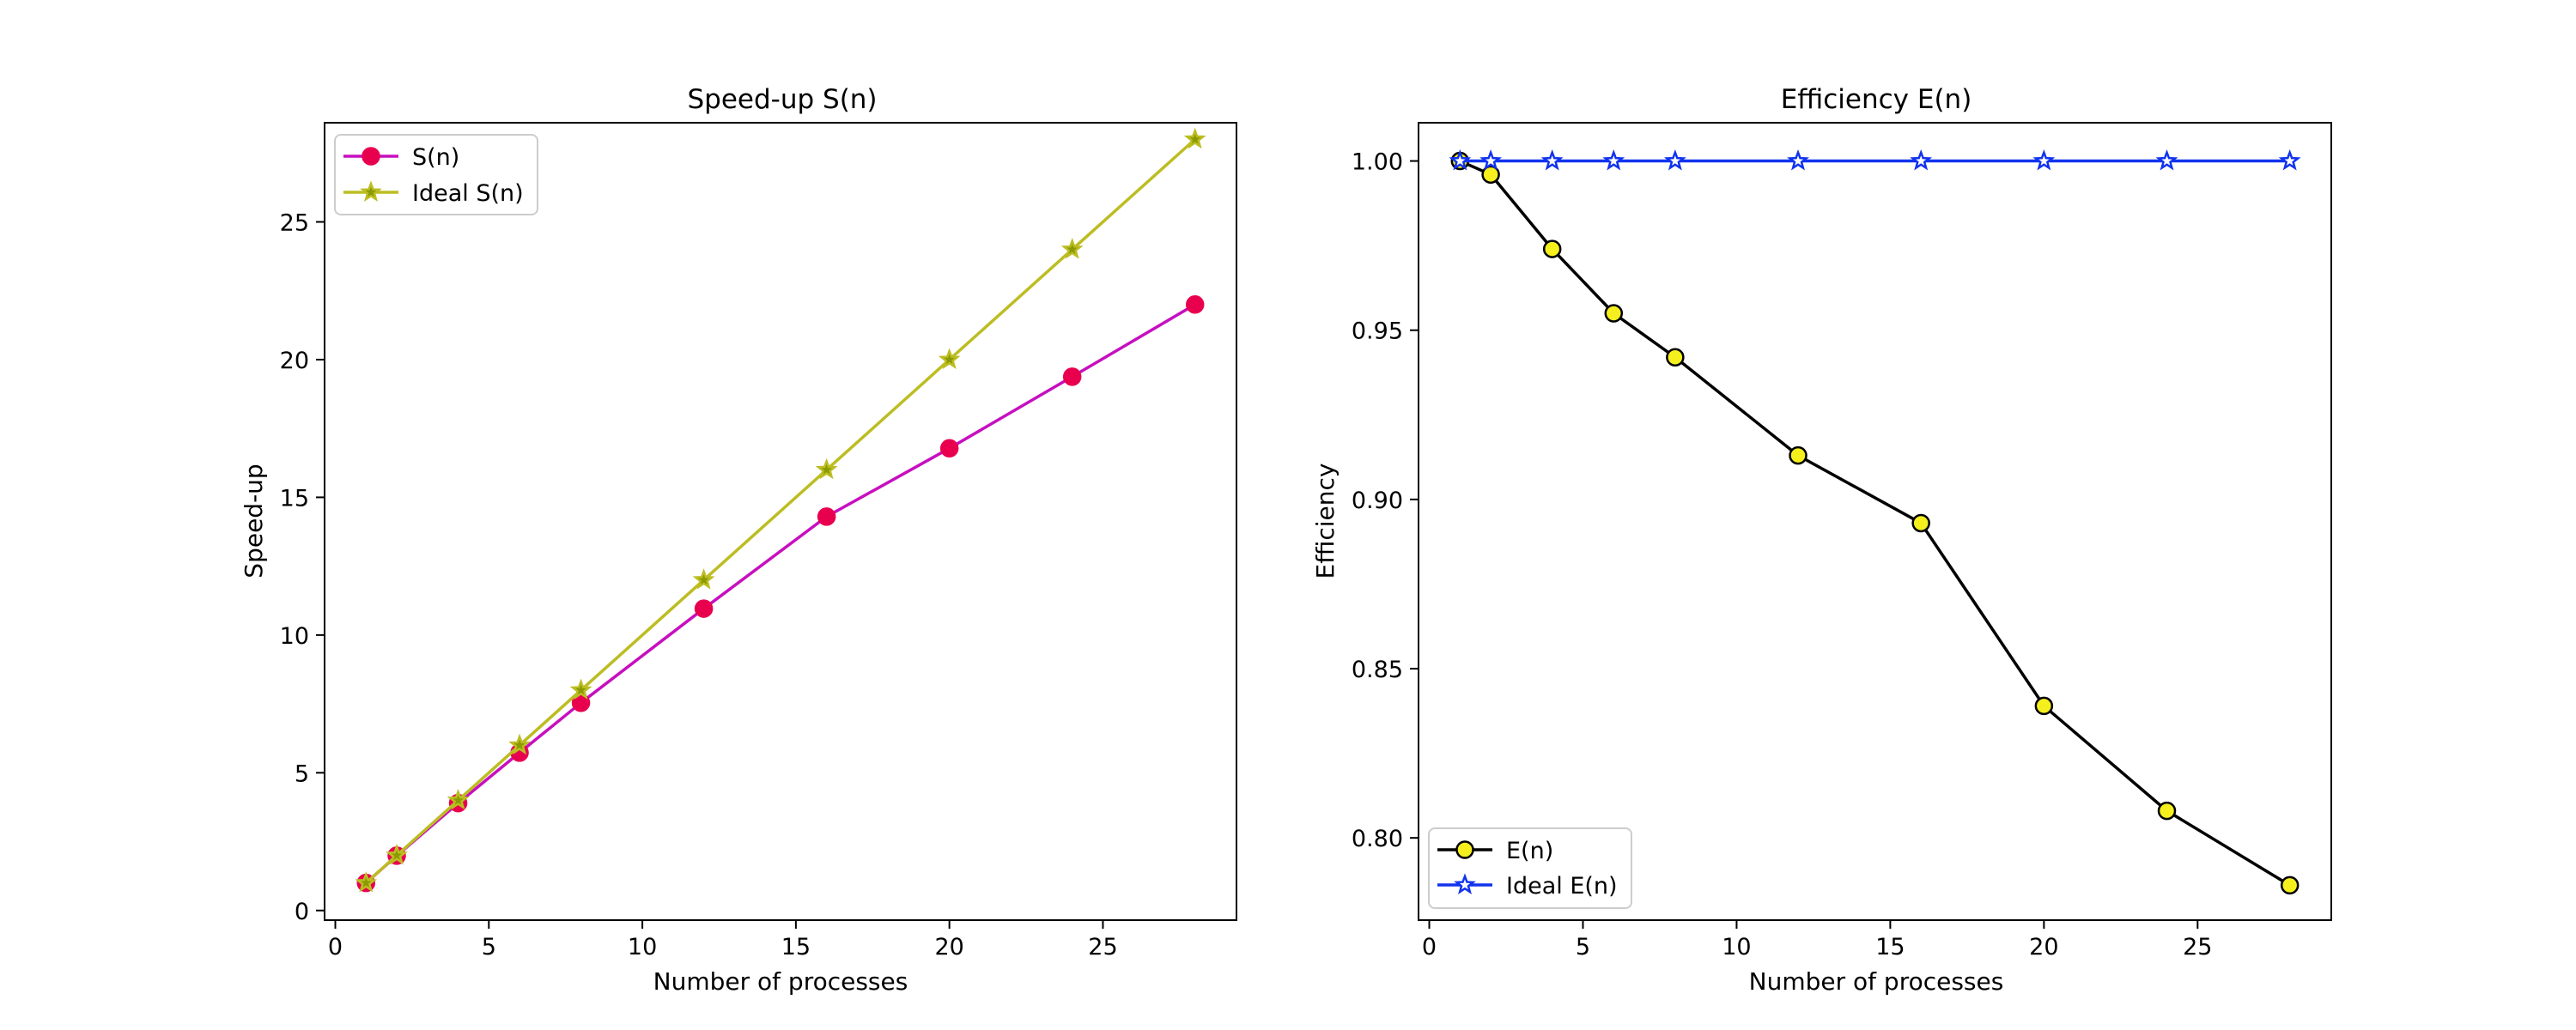  What do you see at coordinates (294, 498) in the screenshot?
I see `speedup-y-tick-label: 15` at bounding box center [294, 498].